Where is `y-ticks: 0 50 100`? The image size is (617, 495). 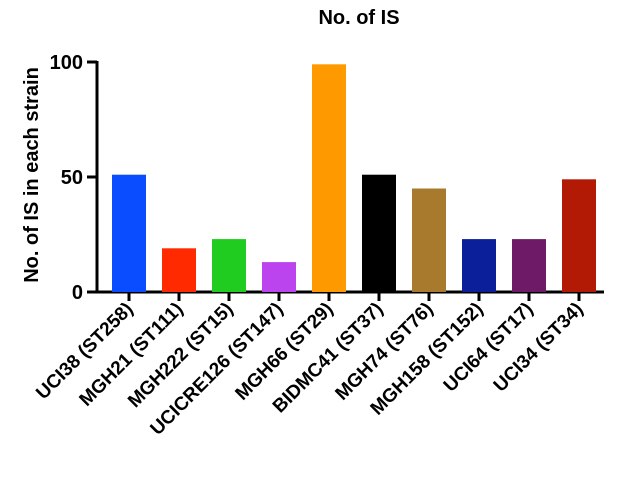
y-ticks: 0 50 100 is located at coordinates (73, 178).